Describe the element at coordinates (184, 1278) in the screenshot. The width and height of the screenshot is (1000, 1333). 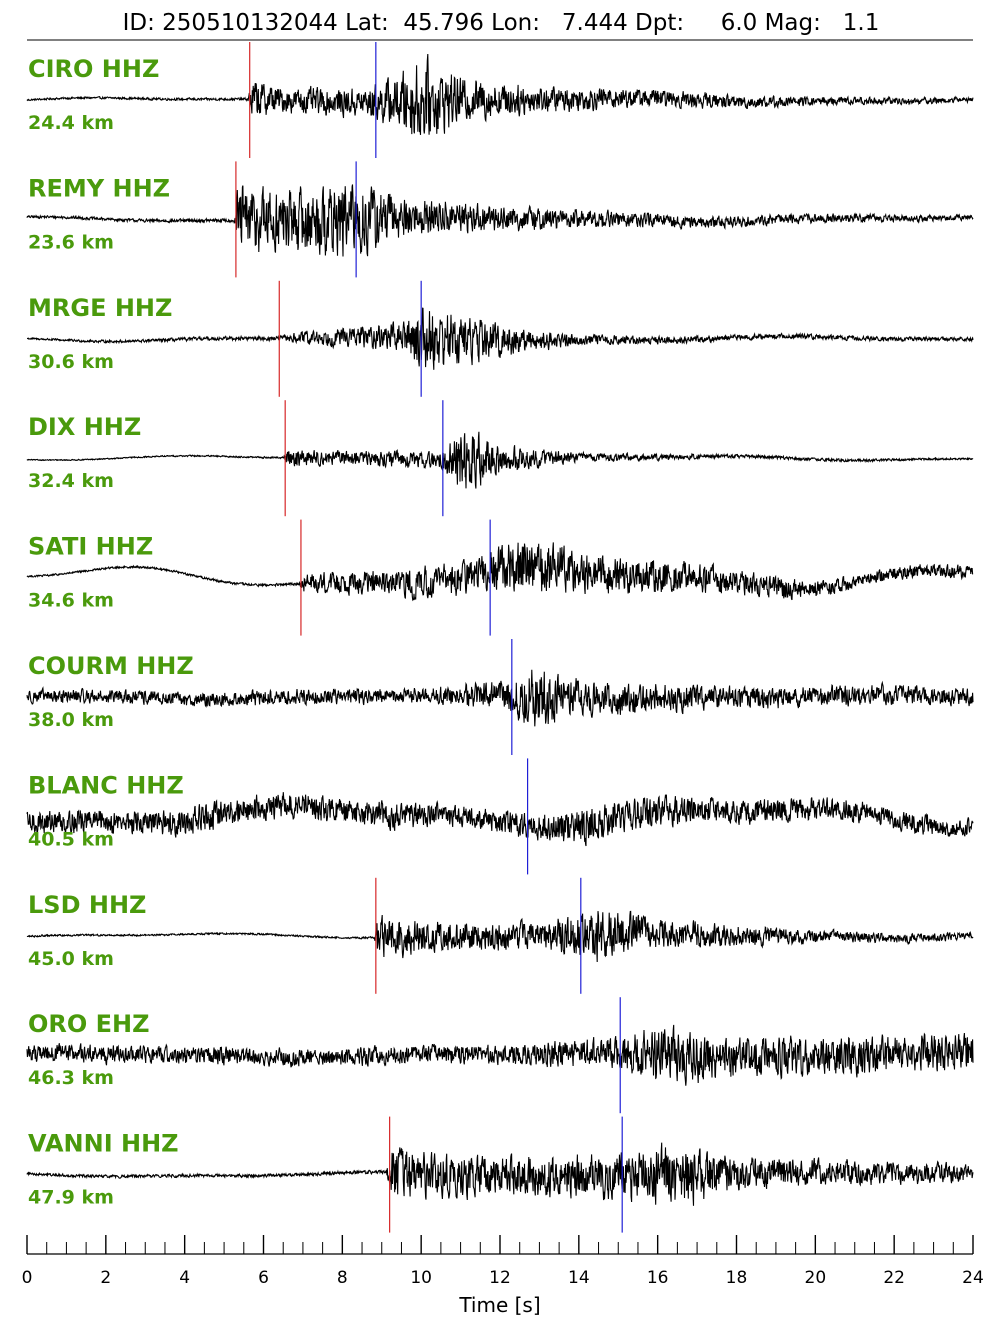
I see `x-tick-label: 4` at that location.